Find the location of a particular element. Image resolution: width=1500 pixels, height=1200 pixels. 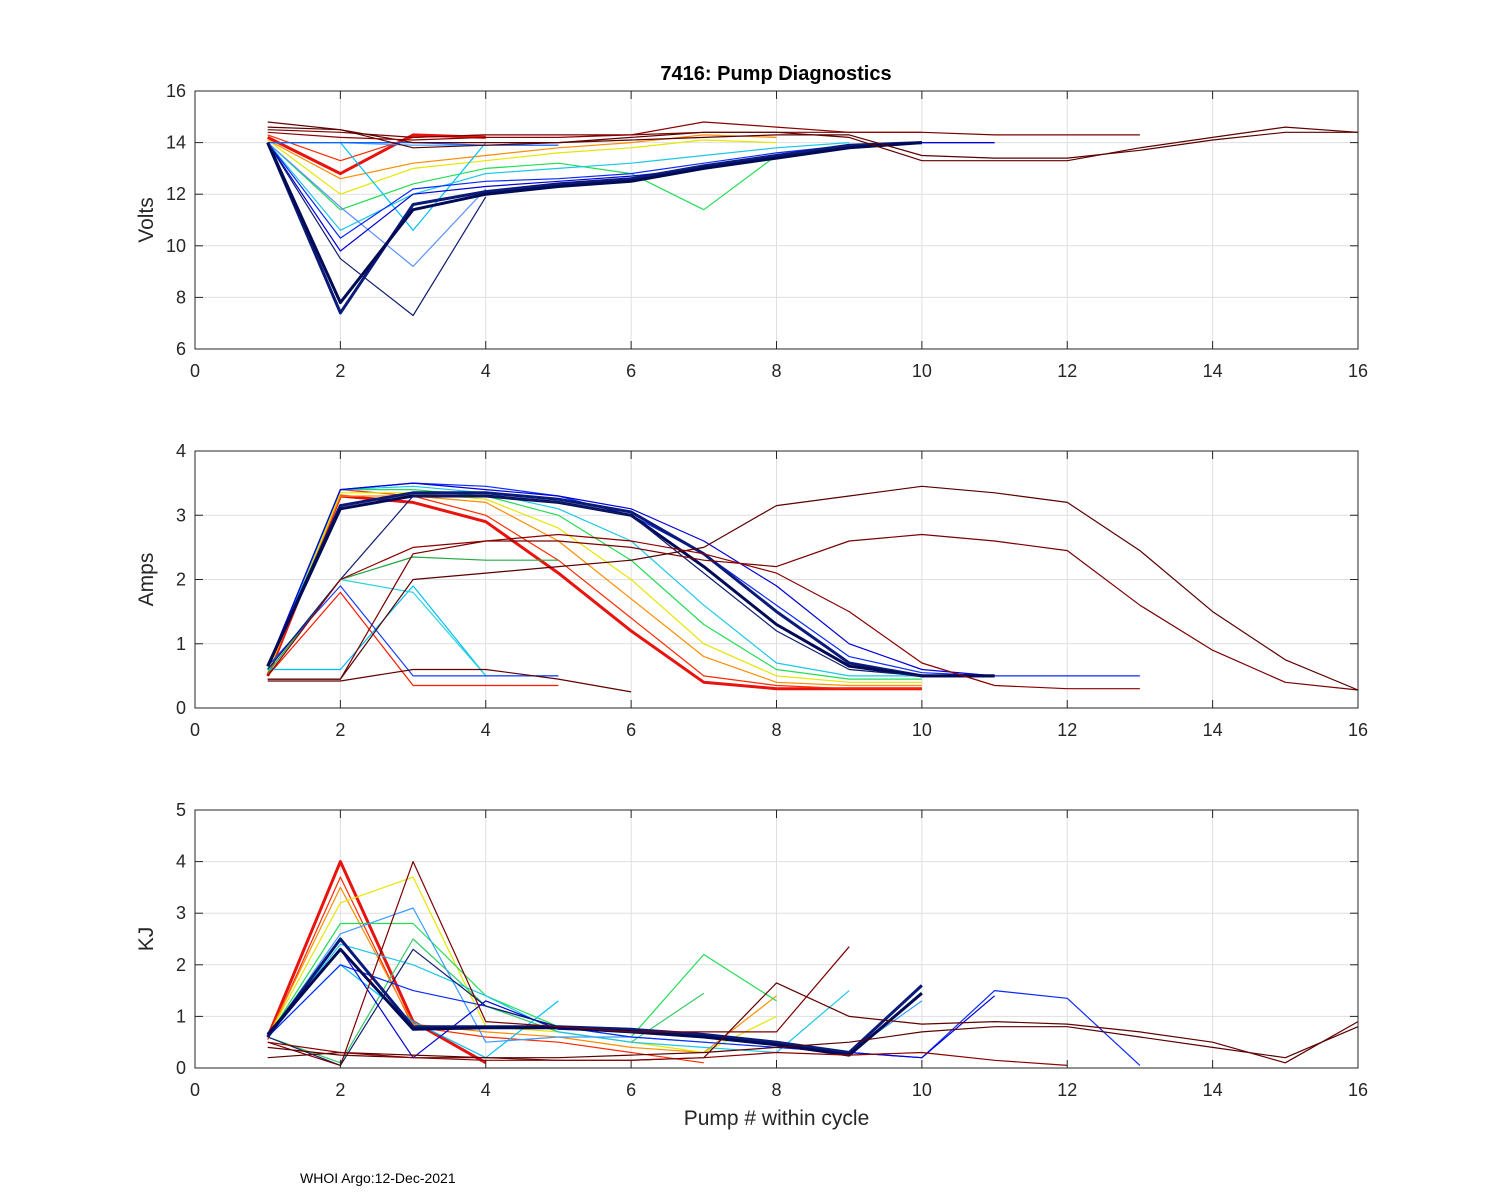

kj-x-tick-label: 10 is located at coordinates (922, 1090).